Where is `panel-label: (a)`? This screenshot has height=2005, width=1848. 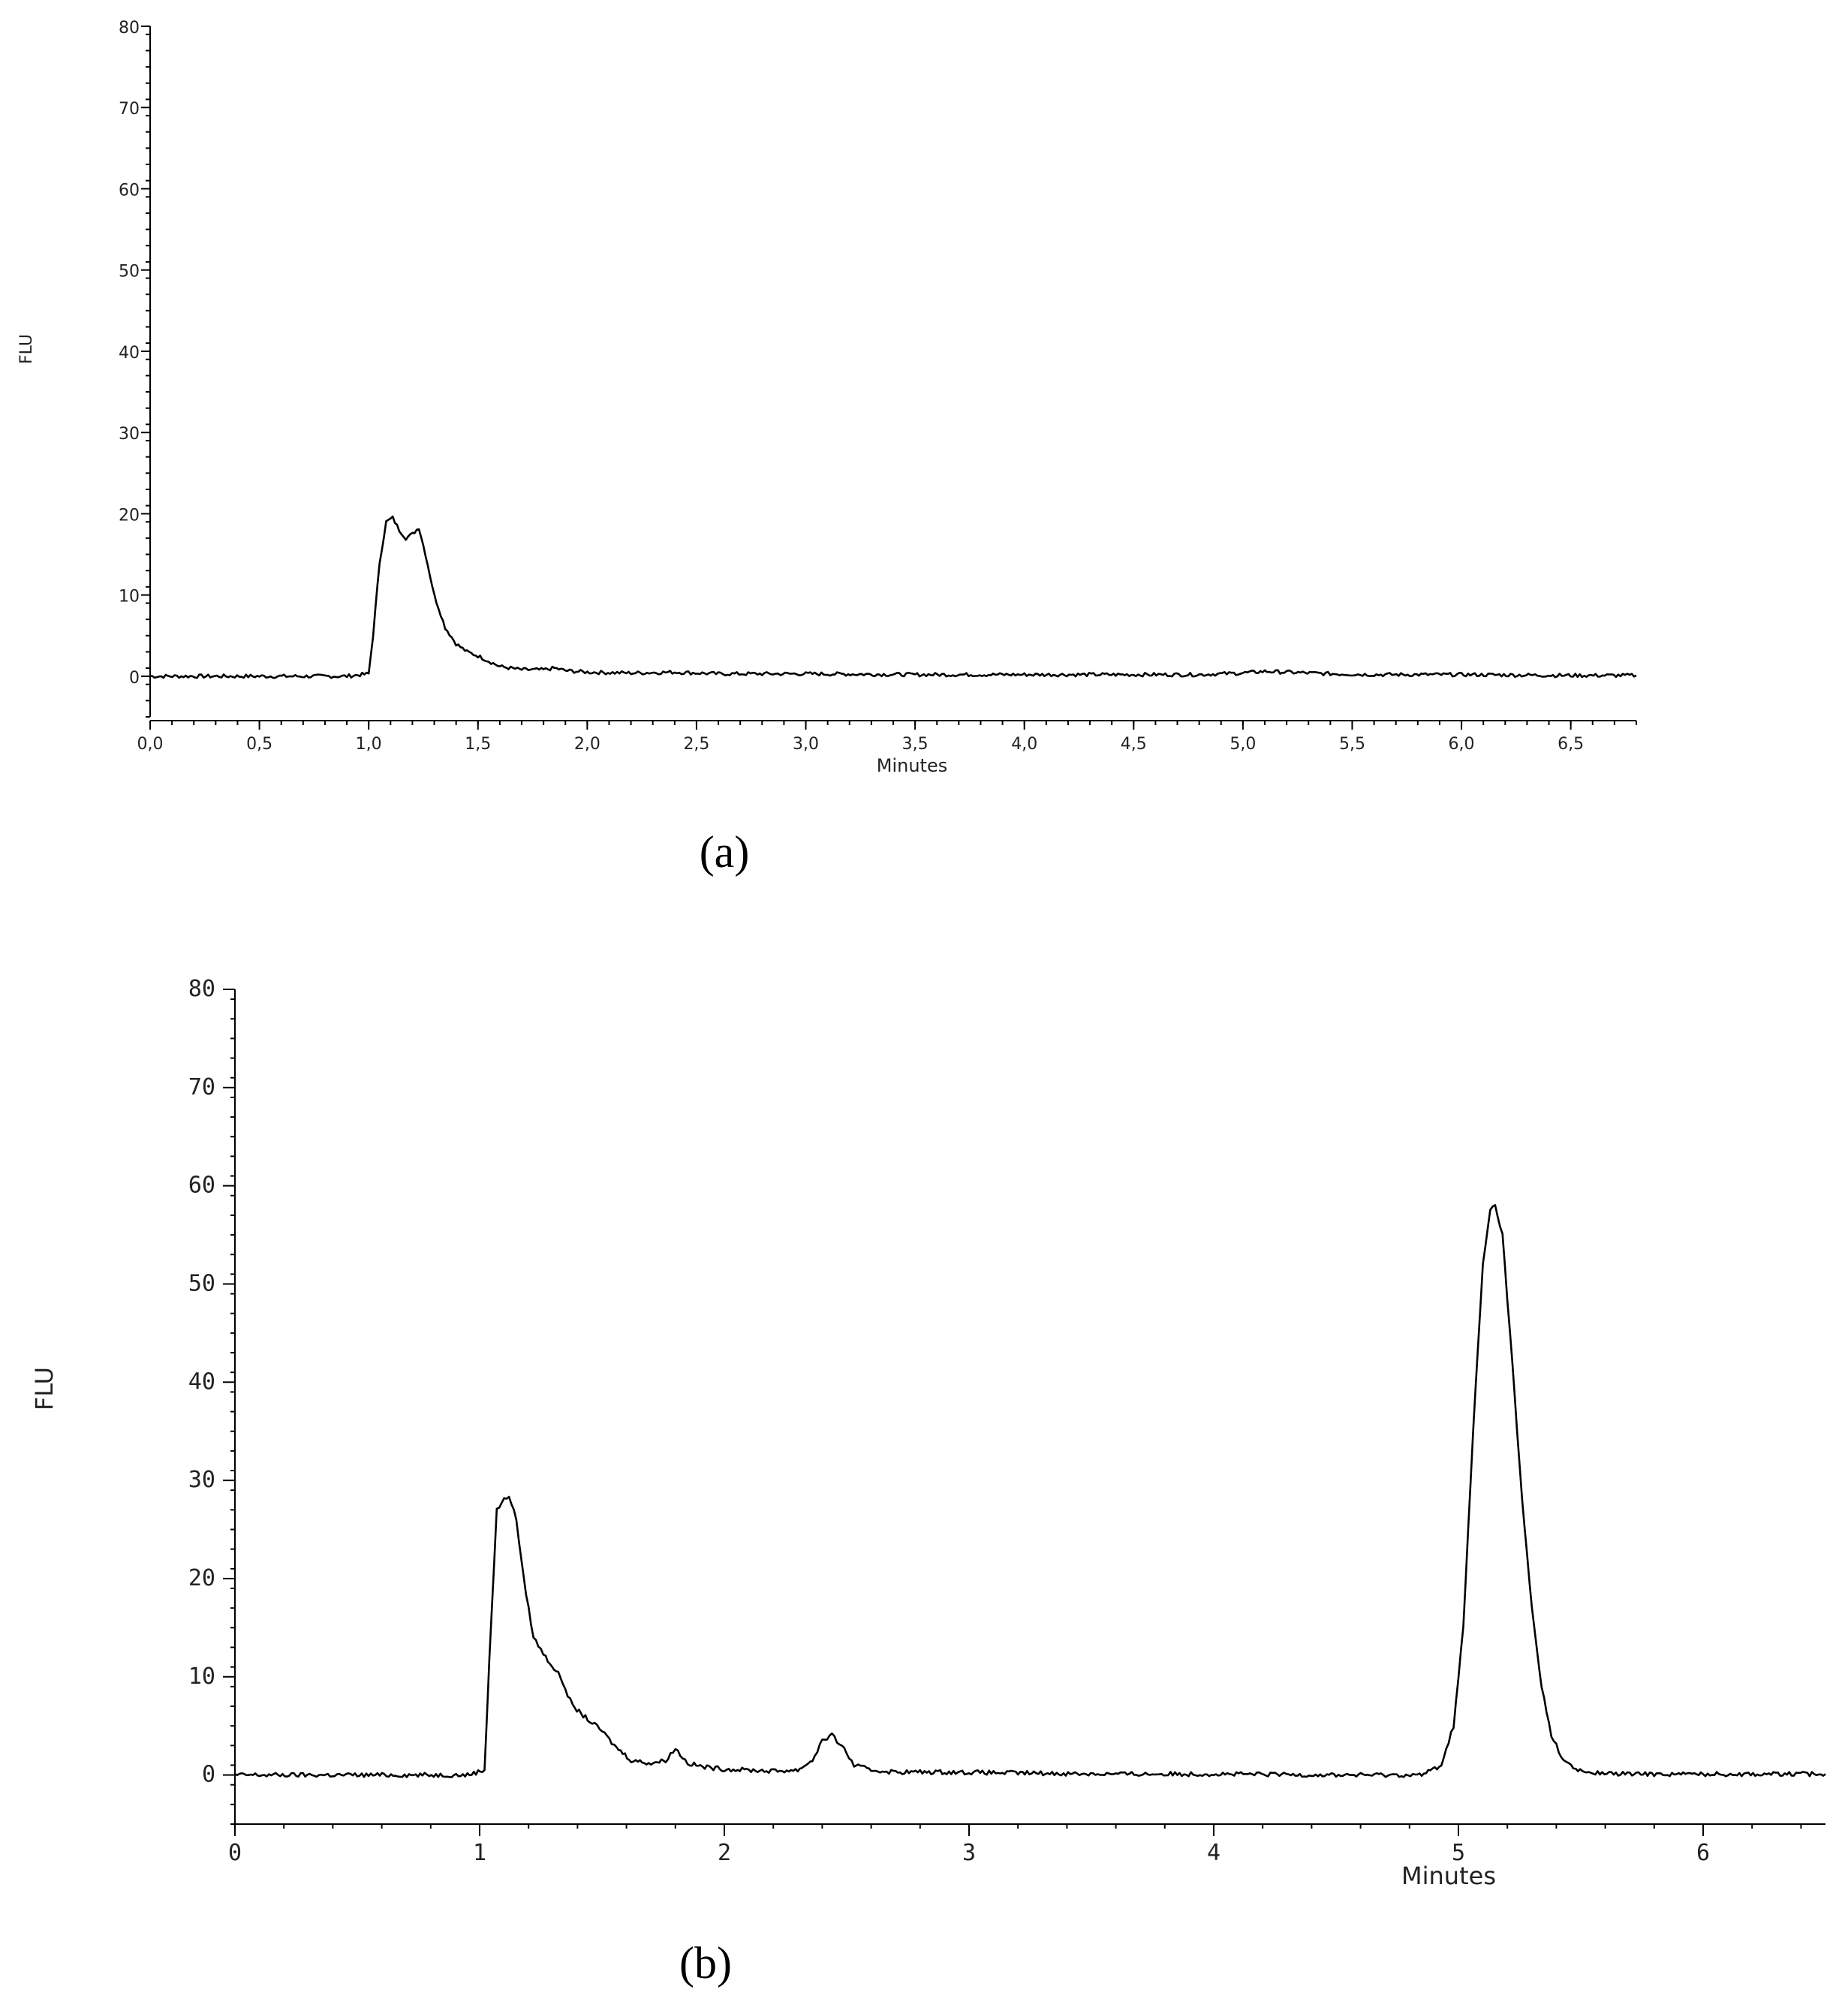
panel-label: (a) is located at coordinates (725, 852).